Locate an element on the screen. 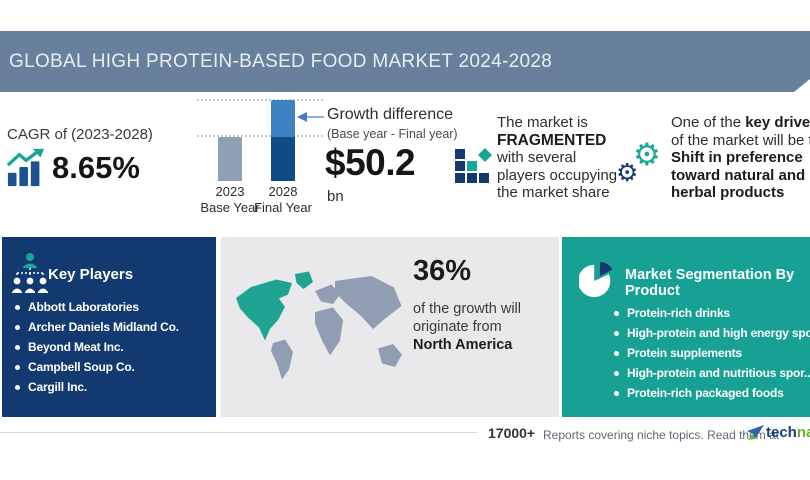 This screenshot has width=810, height=480. drivers-line-2: of the market will be the is located at coordinates (740, 140).